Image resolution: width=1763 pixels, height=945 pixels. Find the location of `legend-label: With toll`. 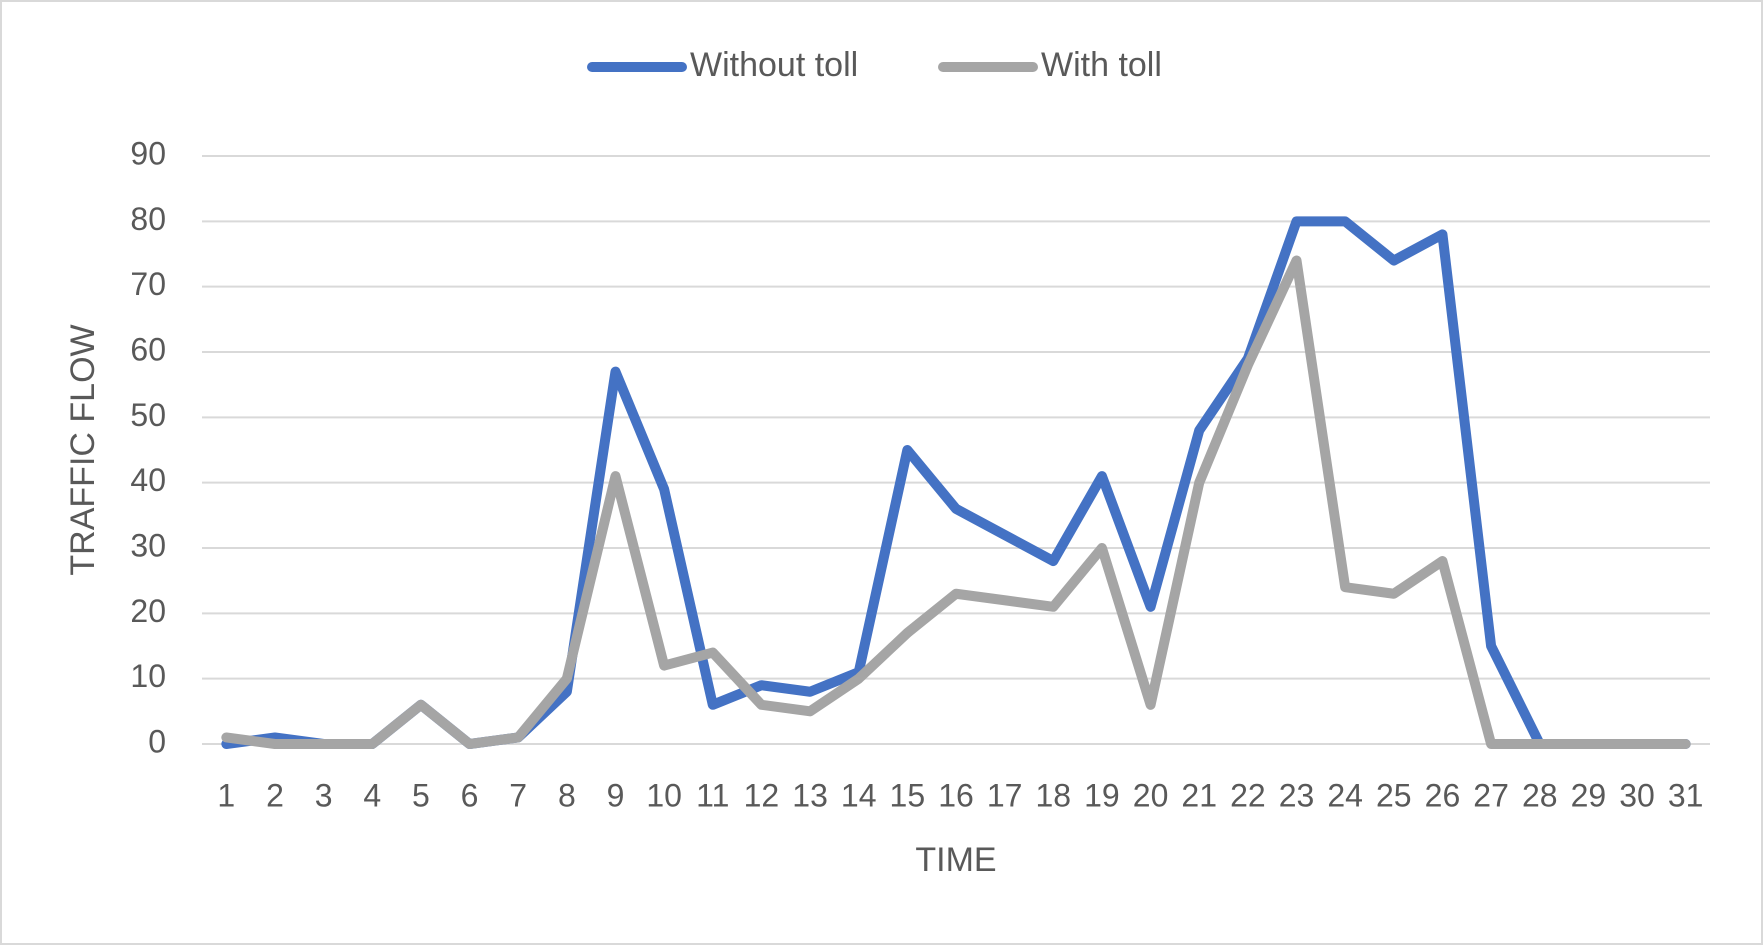

legend-label: With toll is located at coordinates (1101, 65).